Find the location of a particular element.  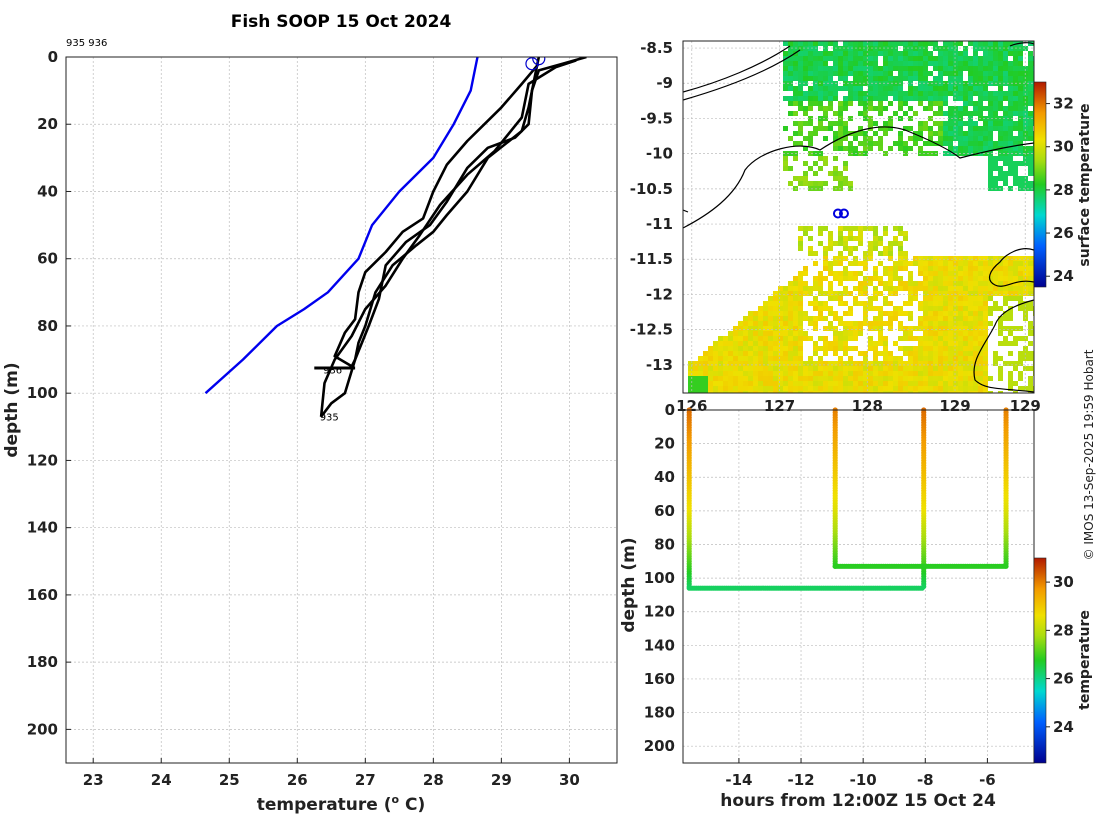

y-tick-label: 160 is located at coordinates (42, 595).